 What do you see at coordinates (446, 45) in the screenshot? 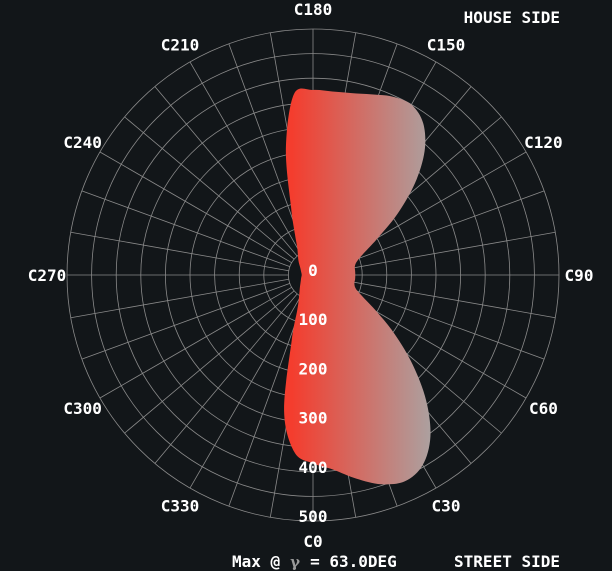
I see `angle-label-c150: C150` at bounding box center [446, 45].